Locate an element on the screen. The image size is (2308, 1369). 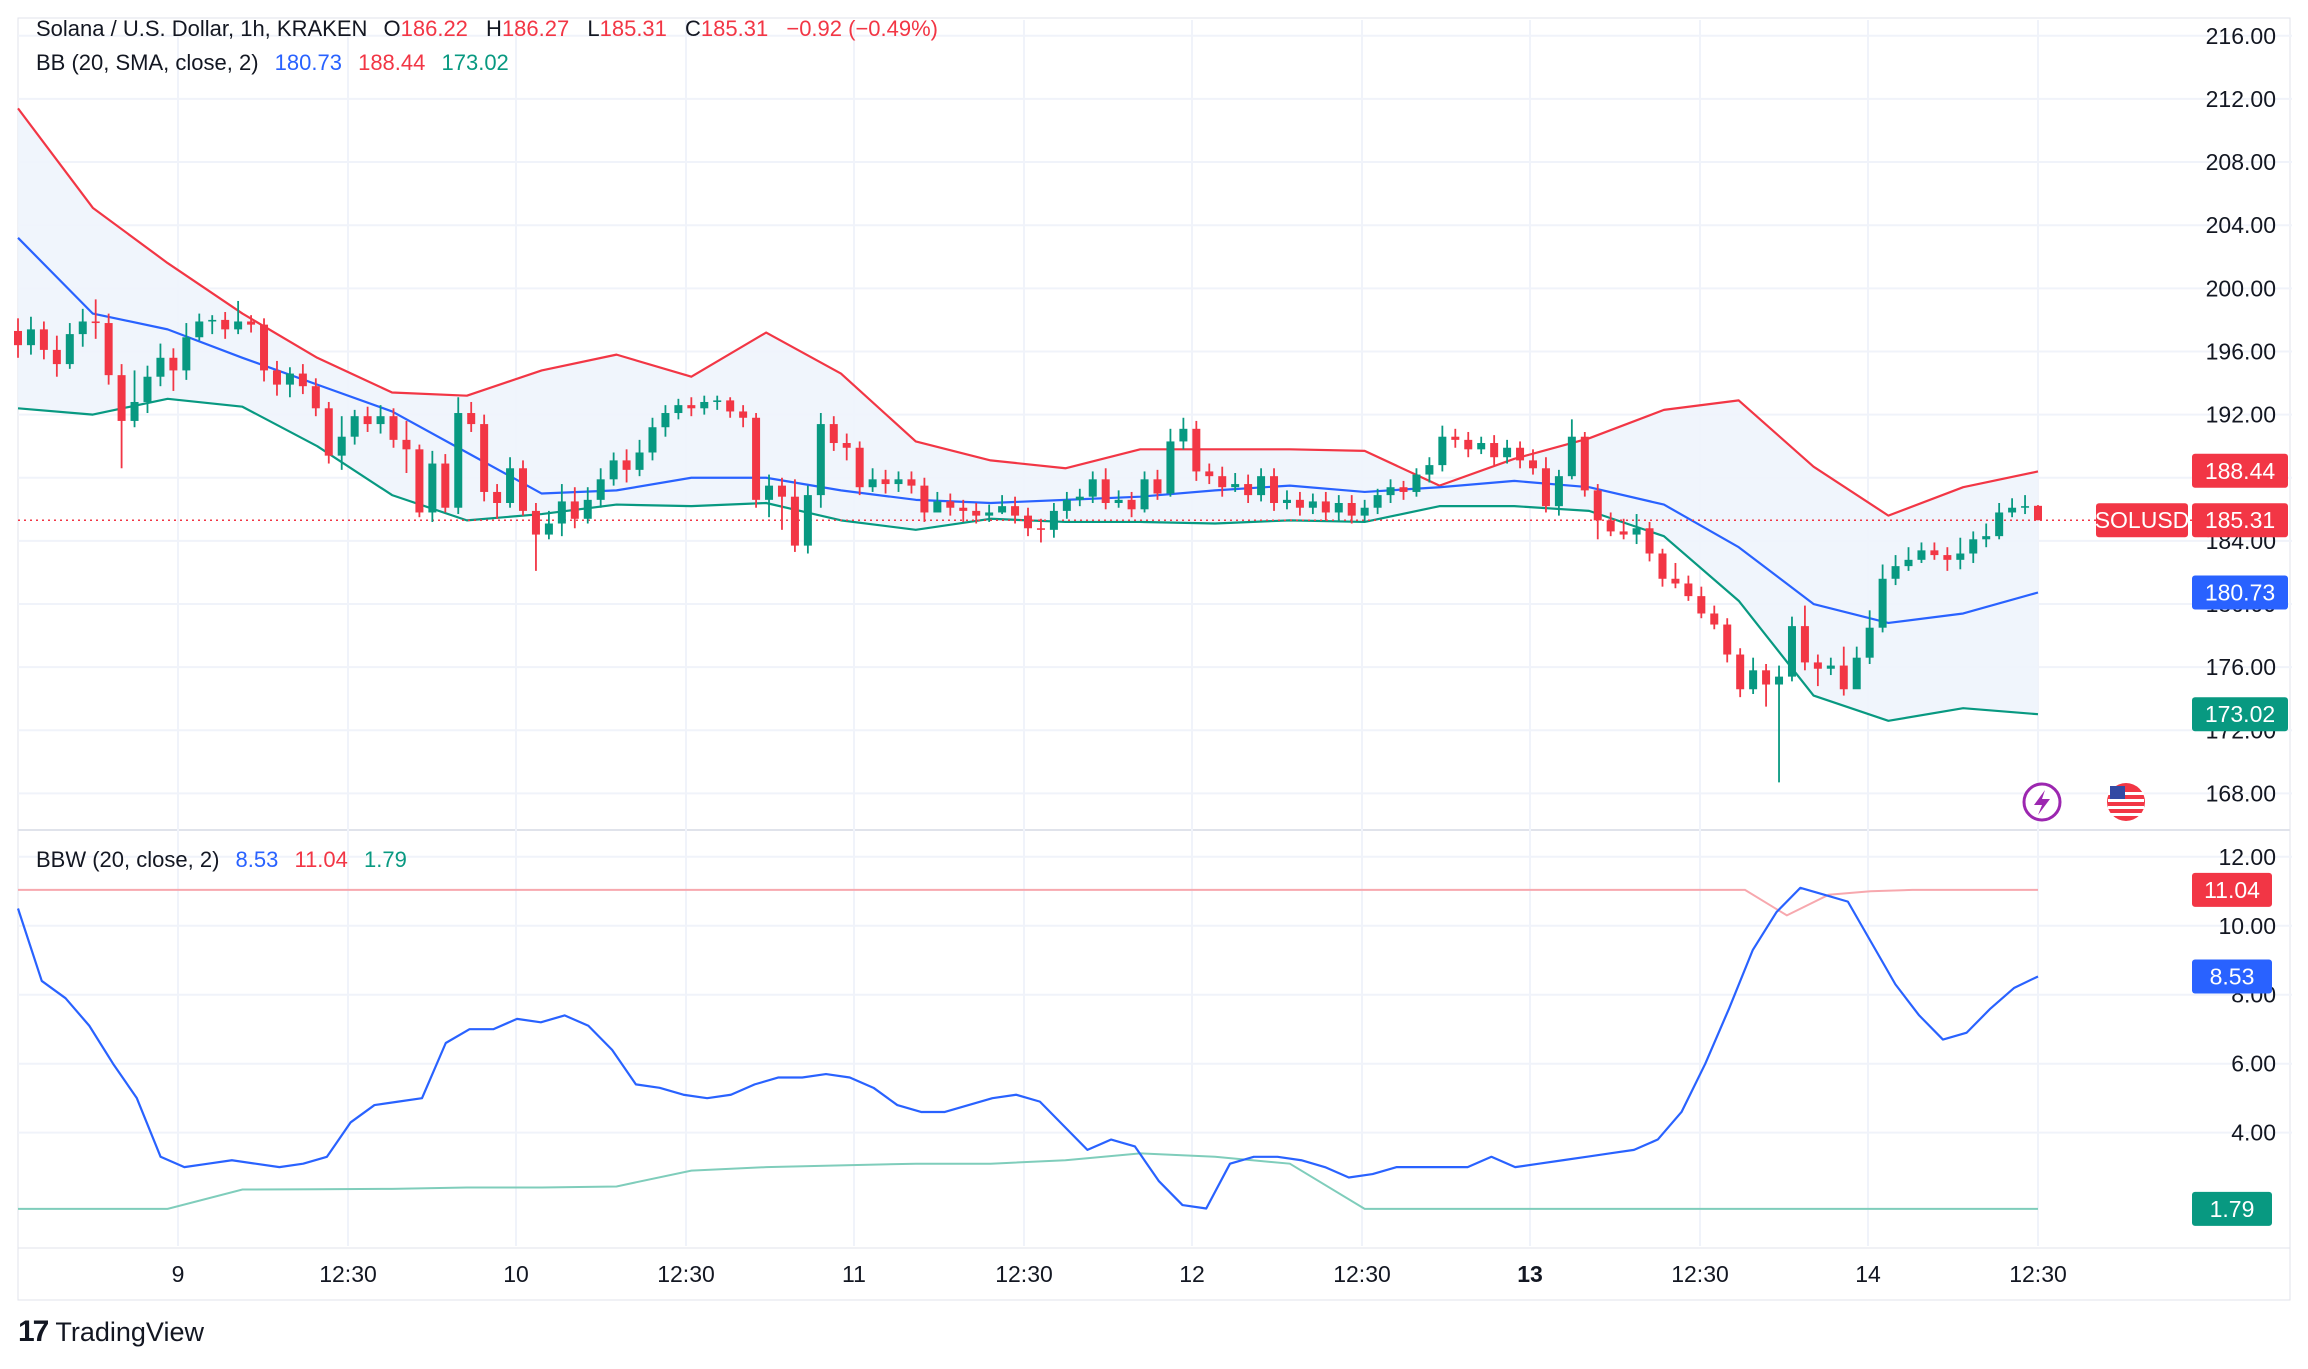
tradingview-logo-icon: 17 is located at coordinates (33, 1331).